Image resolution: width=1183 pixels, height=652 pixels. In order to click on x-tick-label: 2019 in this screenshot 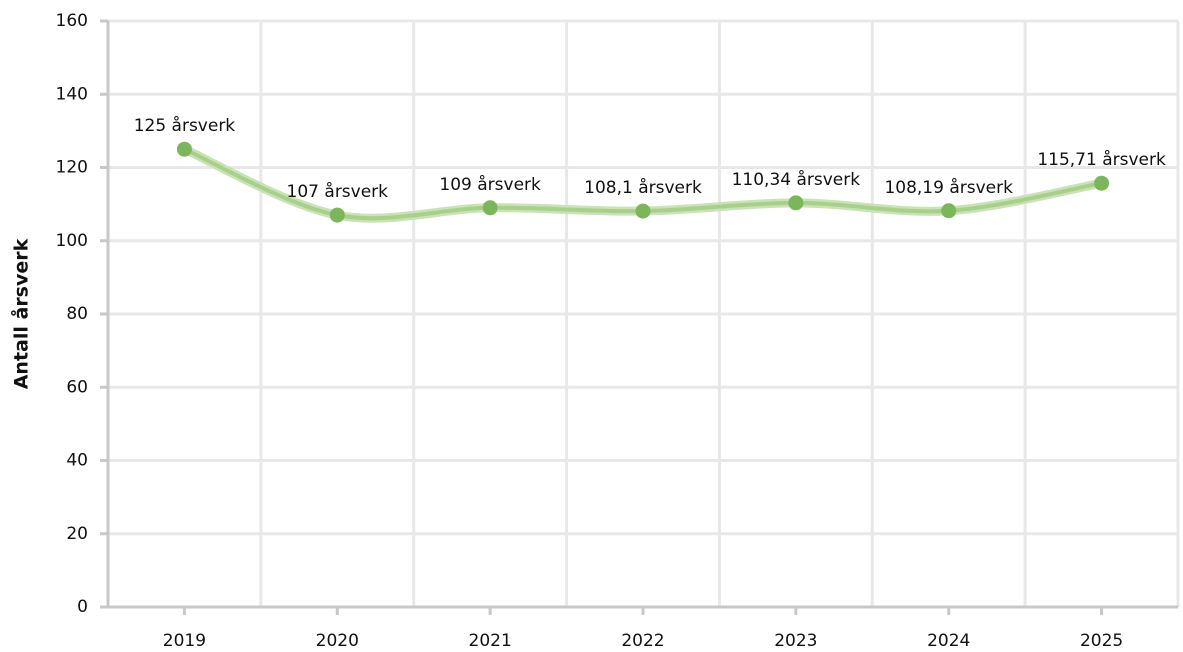, I will do `click(184, 641)`.